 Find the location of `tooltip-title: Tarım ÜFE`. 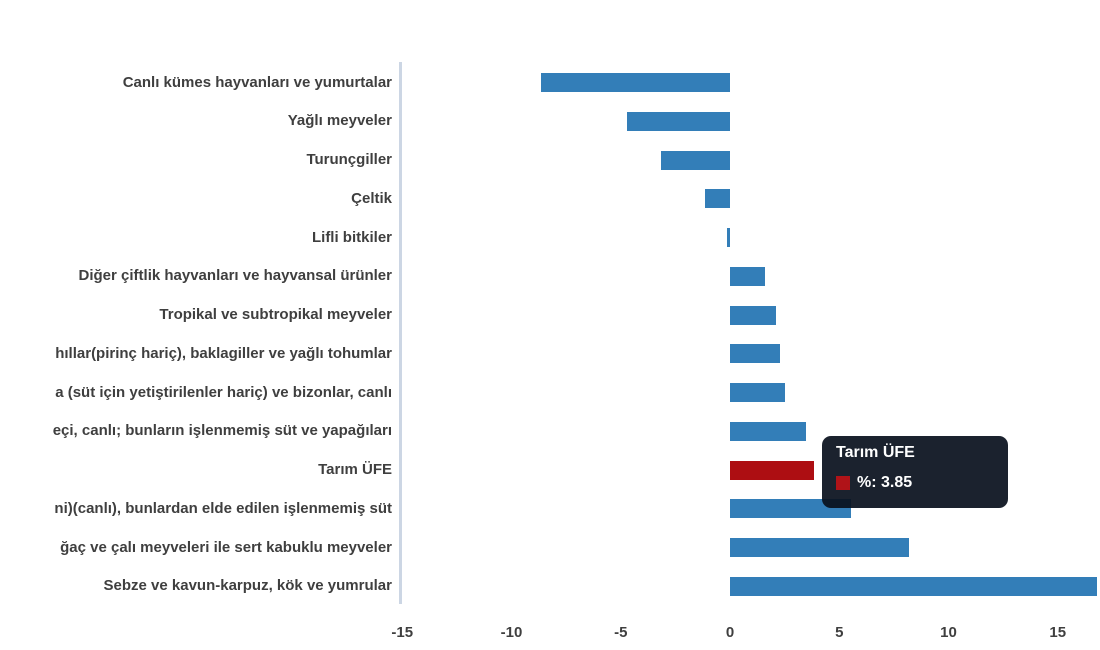

tooltip-title: Tarım ÜFE is located at coordinates (875, 452).